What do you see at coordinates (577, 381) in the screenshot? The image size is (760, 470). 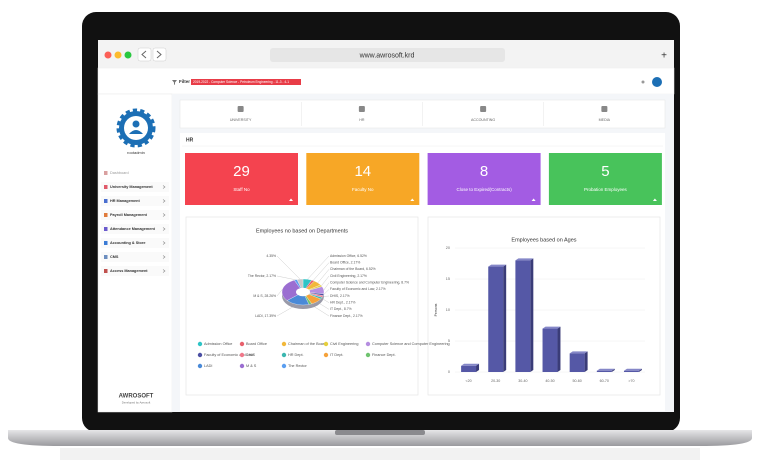 I see `x-tick-label: 50-60` at bounding box center [577, 381].